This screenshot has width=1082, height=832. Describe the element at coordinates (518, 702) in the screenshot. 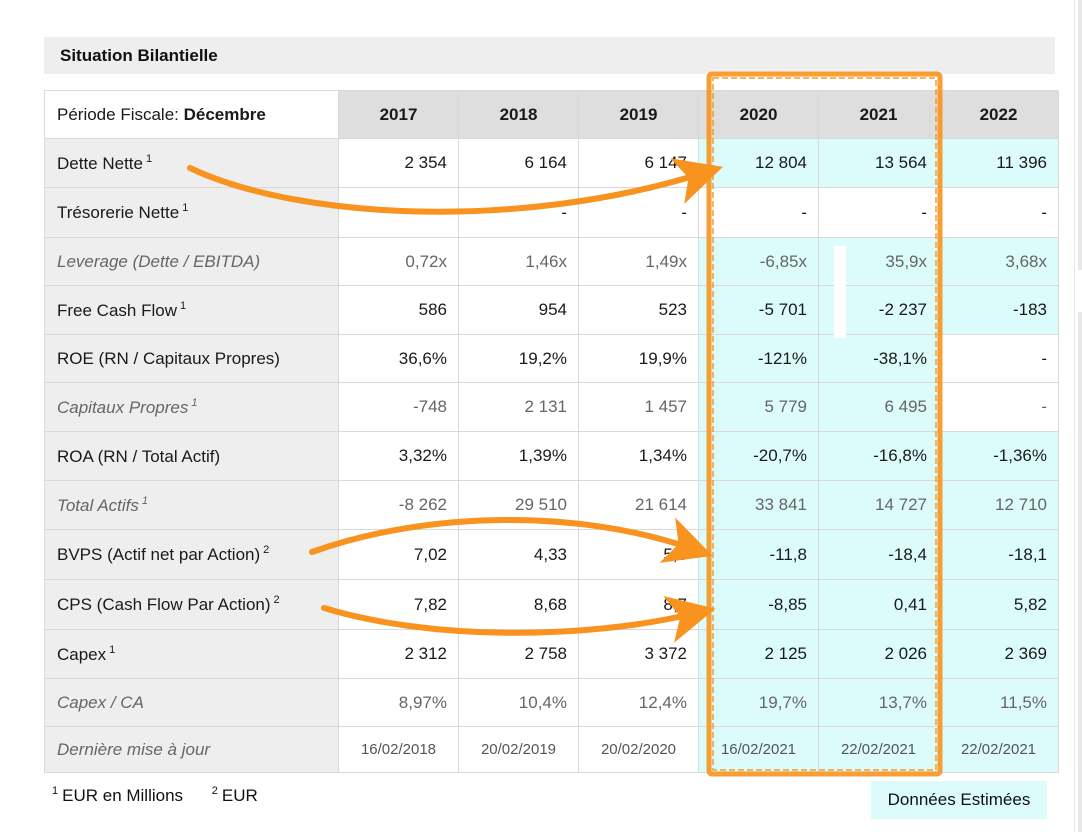

I see `table-cell: 10,4%` at that location.